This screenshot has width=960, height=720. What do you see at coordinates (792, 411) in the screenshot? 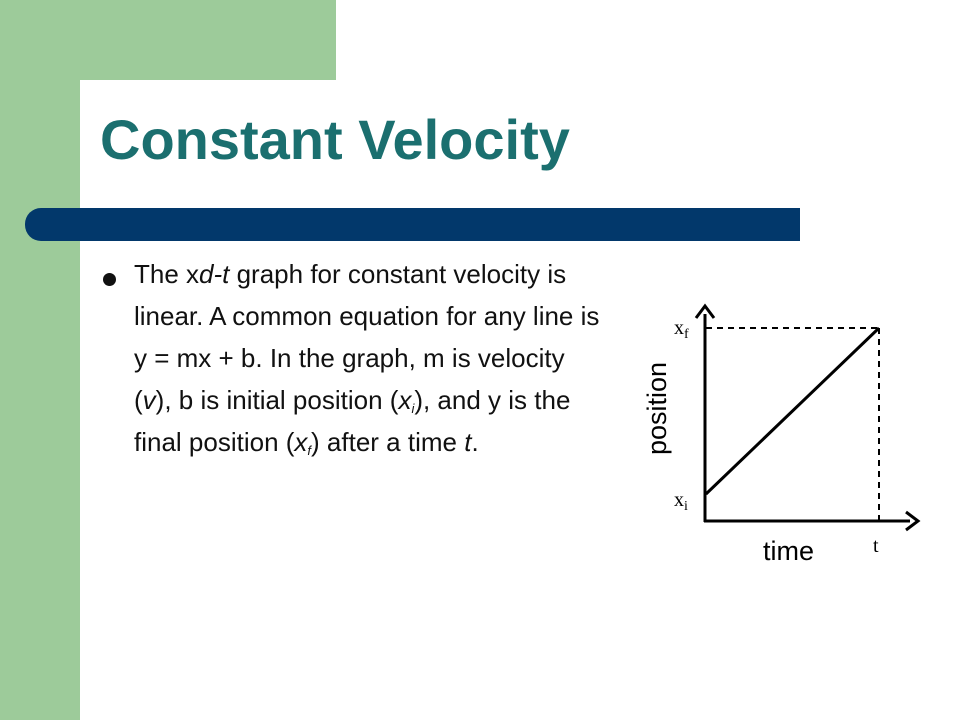
I see `position-line` at bounding box center [792, 411].